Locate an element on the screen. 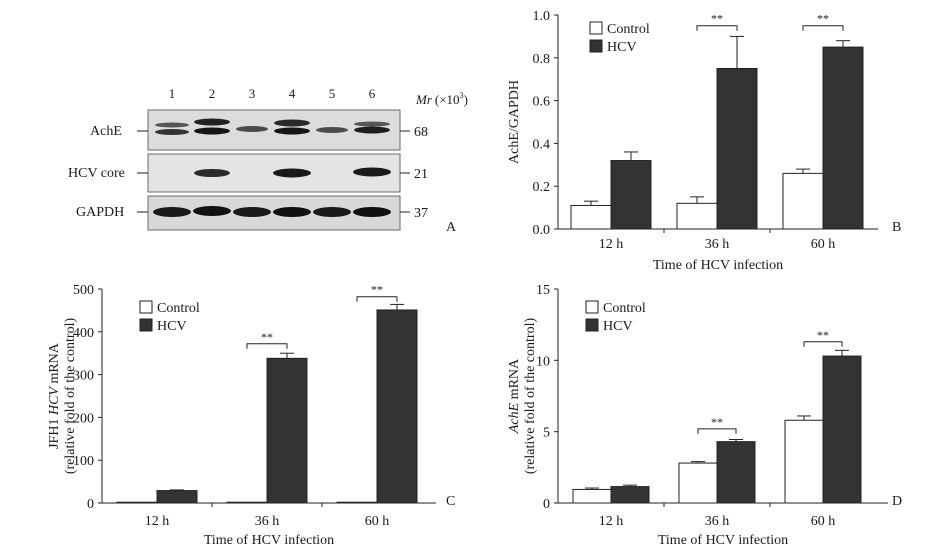  lane-label: 6 is located at coordinates (372, 93).